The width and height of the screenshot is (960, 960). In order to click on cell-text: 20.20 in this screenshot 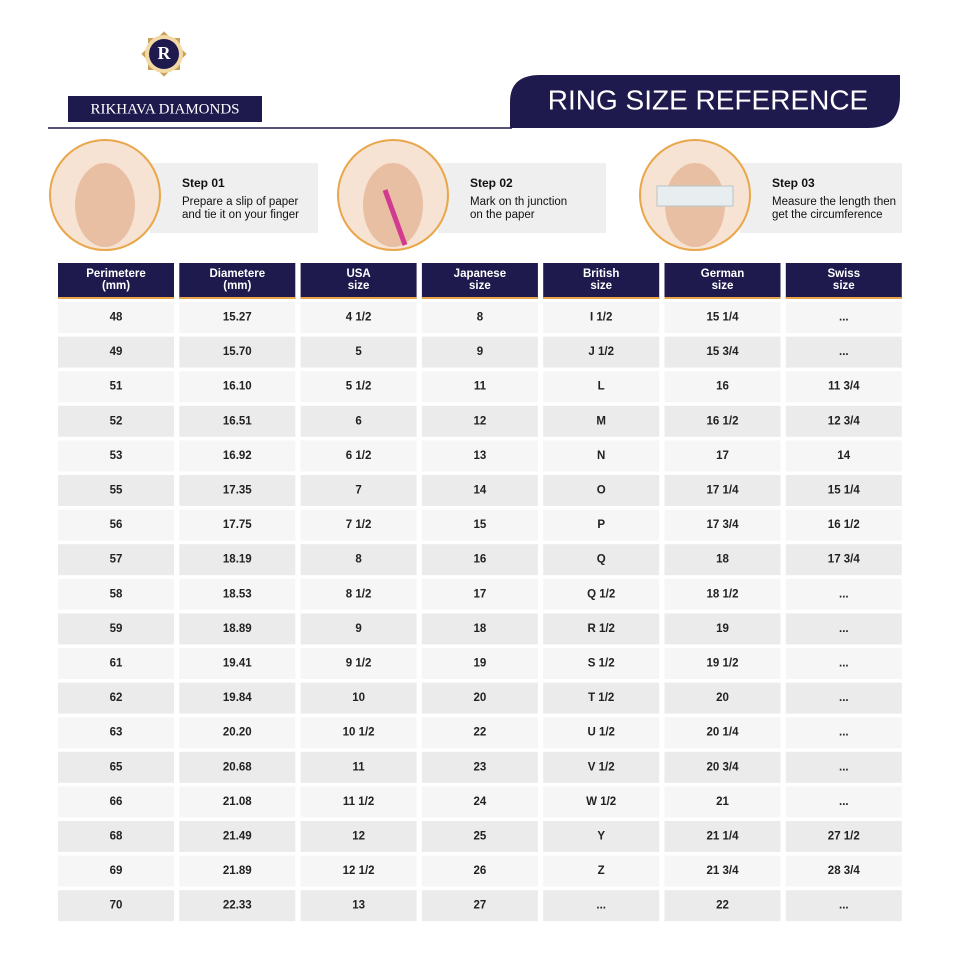, I will do `click(237, 733)`.